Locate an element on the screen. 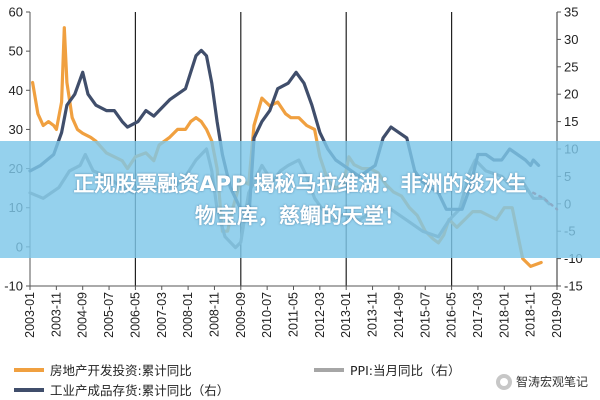  left-axis-tick-label: 50 is located at coordinates (16, 51).